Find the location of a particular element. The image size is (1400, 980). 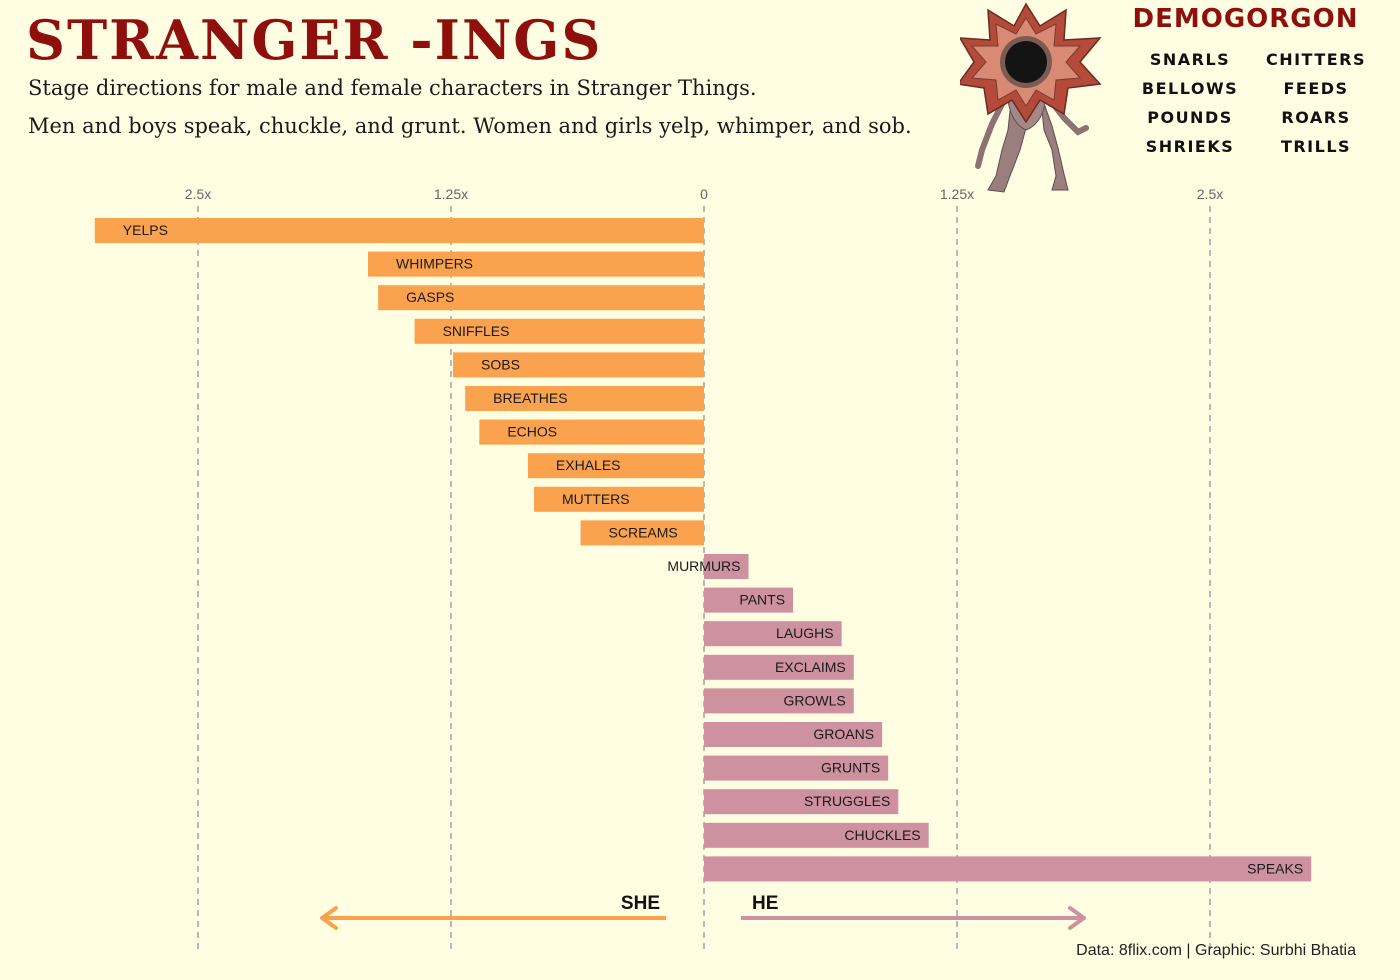

x-tick-label: 0 is located at coordinates (704, 194).